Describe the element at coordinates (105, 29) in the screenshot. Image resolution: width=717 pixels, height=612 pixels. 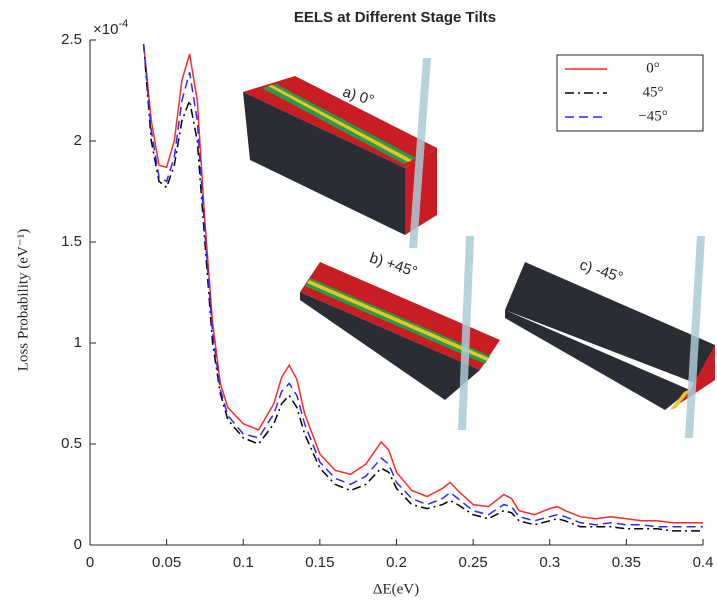
I see `y-scale-base: ×10` at that location.